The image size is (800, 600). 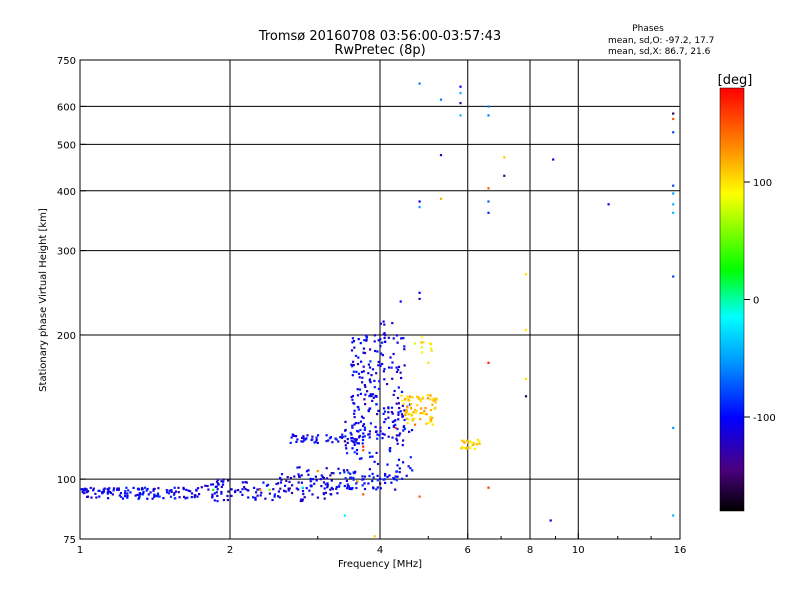 I want to click on phases-x-mean-sd: mean, sd,X: 86.7, 21.6, so click(x=659, y=52).